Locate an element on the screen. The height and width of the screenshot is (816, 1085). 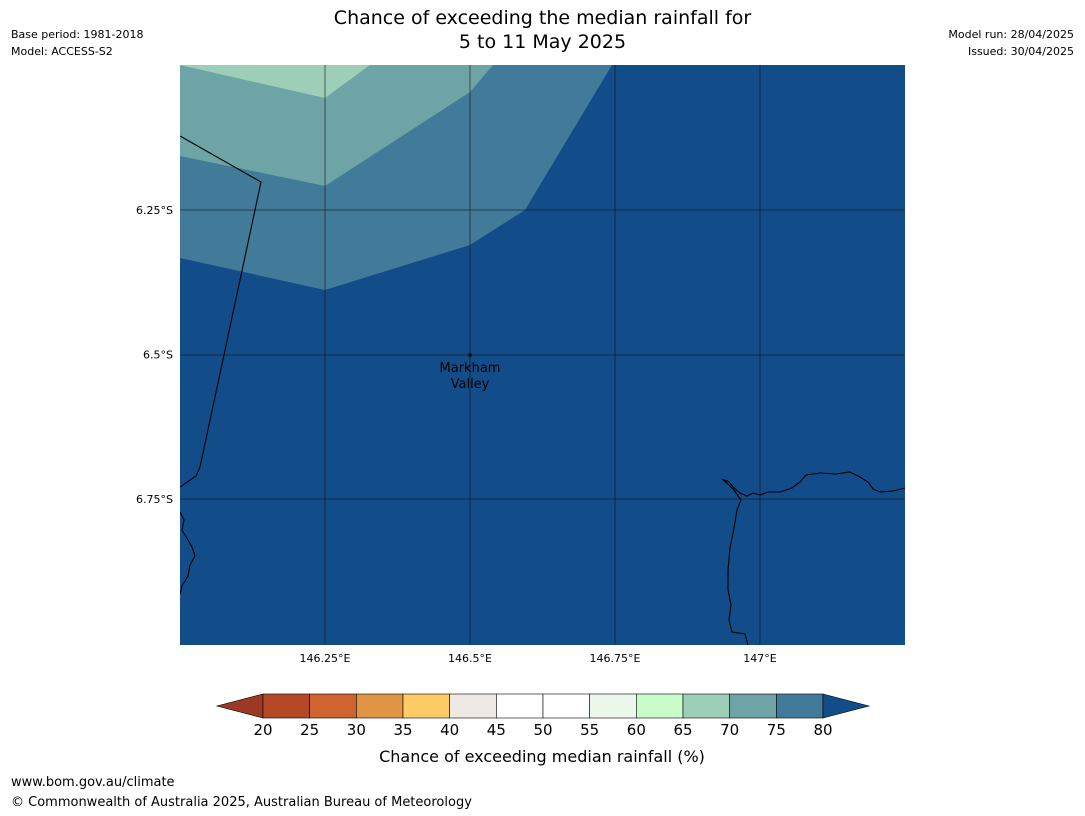
lon-label-2: 146.75°E is located at coordinates (615, 658).